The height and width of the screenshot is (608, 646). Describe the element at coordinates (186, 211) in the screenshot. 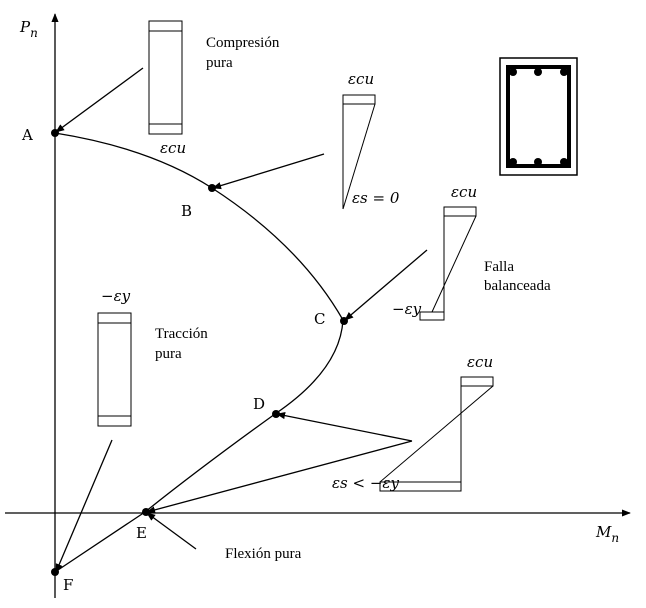

I see `label-b: B` at that location.